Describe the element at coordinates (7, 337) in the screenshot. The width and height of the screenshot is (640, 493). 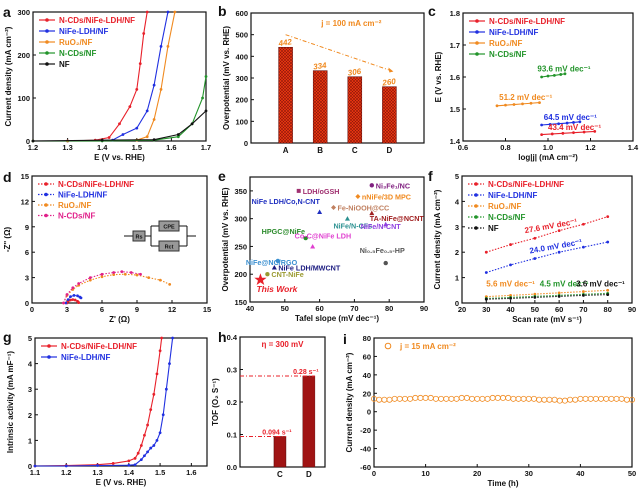
I see `panel-letter: g` at that location.